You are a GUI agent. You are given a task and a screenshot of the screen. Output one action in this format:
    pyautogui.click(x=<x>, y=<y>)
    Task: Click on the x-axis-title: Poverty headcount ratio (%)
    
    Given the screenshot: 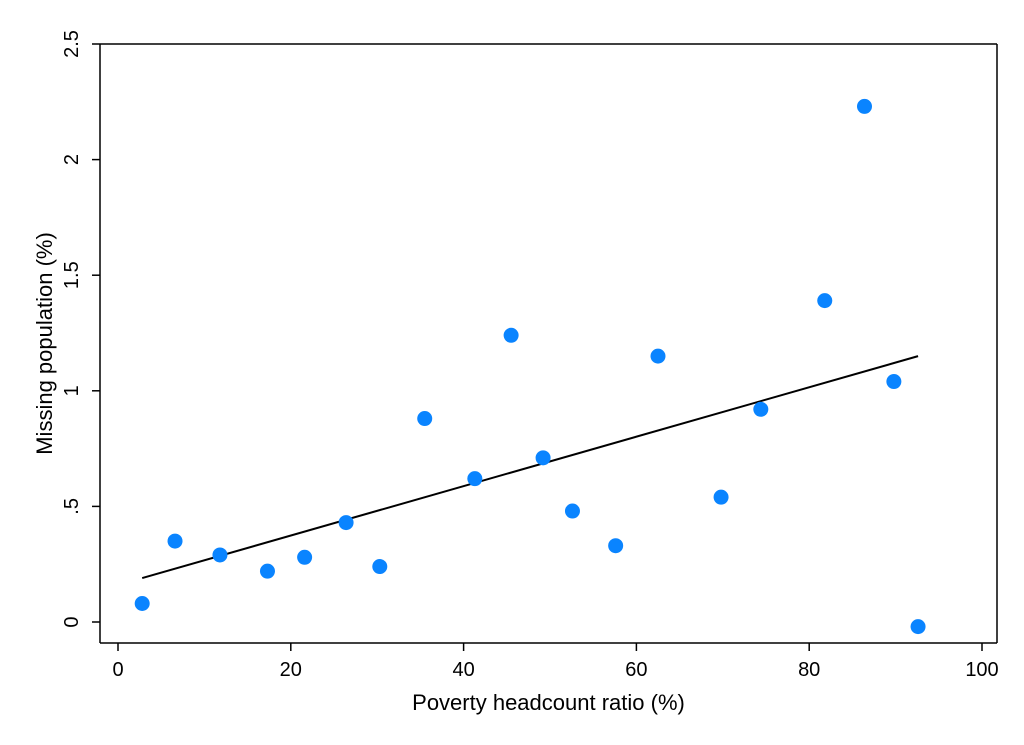 What is the action you would take?
    pyautogui.click(x=548, y=702)
    